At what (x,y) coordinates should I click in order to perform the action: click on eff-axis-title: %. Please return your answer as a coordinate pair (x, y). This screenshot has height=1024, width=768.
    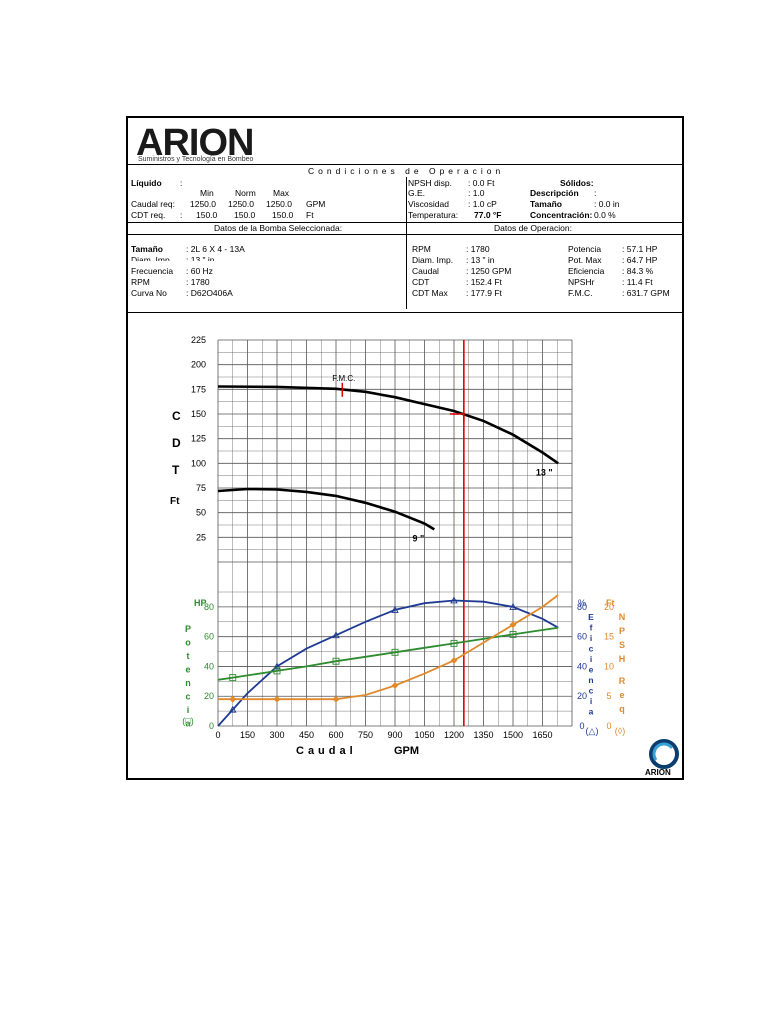
    Looking at the image, I should click on (582, 603).